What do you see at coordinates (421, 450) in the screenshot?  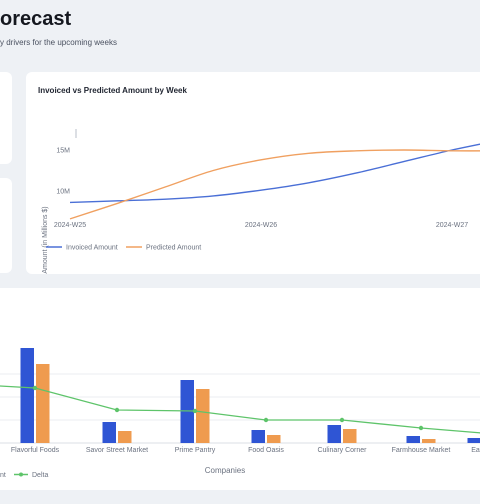 I see `category-label: Farmhouse Market` at bounding box center [421, 450].